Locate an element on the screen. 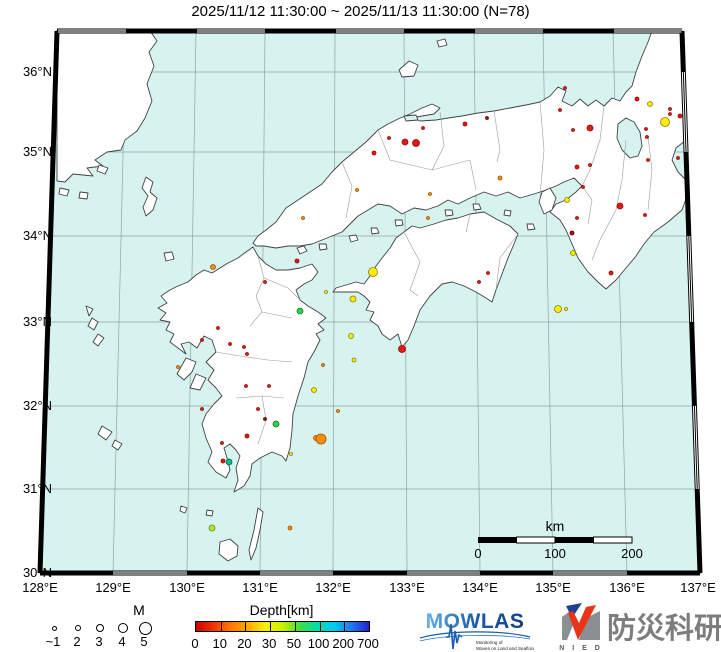 Image resolution: width=721 pixels, height=652 pixels. tsushima-island is located at coordinates (149, 196).